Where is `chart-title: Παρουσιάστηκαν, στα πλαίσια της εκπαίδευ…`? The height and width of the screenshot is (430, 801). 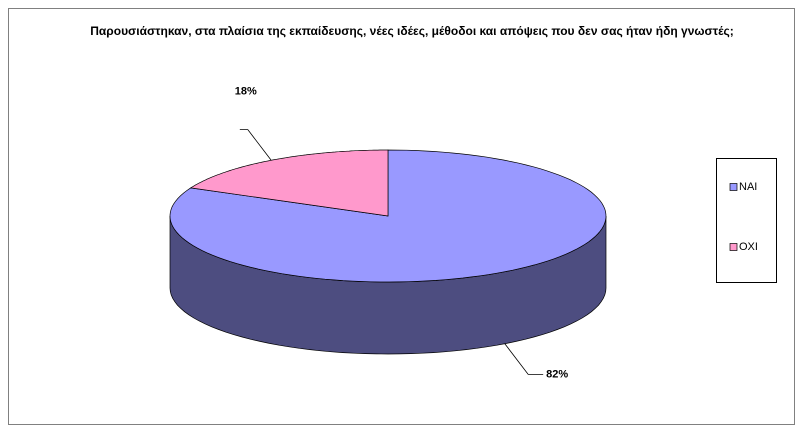 chart-title: Παρουσιάστηκαν, στα πλαίσια της εκπαίδευ… is located at coordinates (412, 31).